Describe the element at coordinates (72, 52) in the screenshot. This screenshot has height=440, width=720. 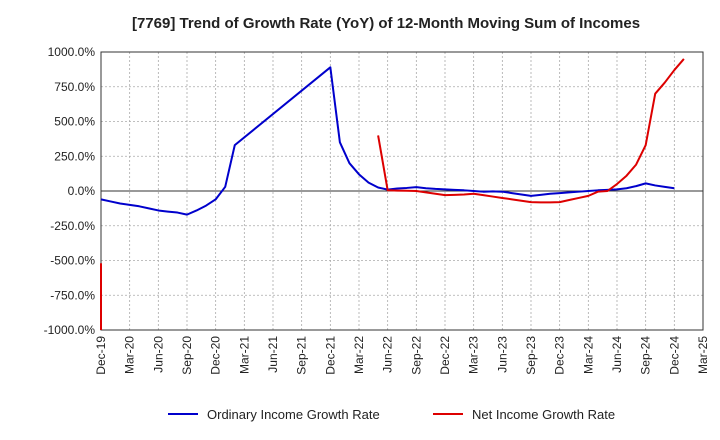
I see `y-tick-label: 1000.0%` at that location.